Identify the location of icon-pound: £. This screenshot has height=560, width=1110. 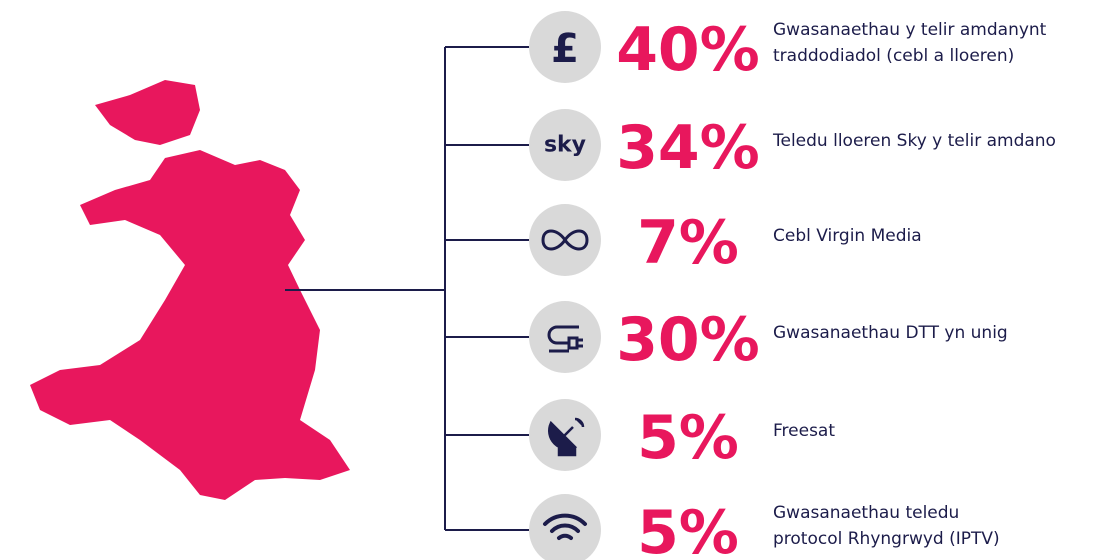
(565, 49).